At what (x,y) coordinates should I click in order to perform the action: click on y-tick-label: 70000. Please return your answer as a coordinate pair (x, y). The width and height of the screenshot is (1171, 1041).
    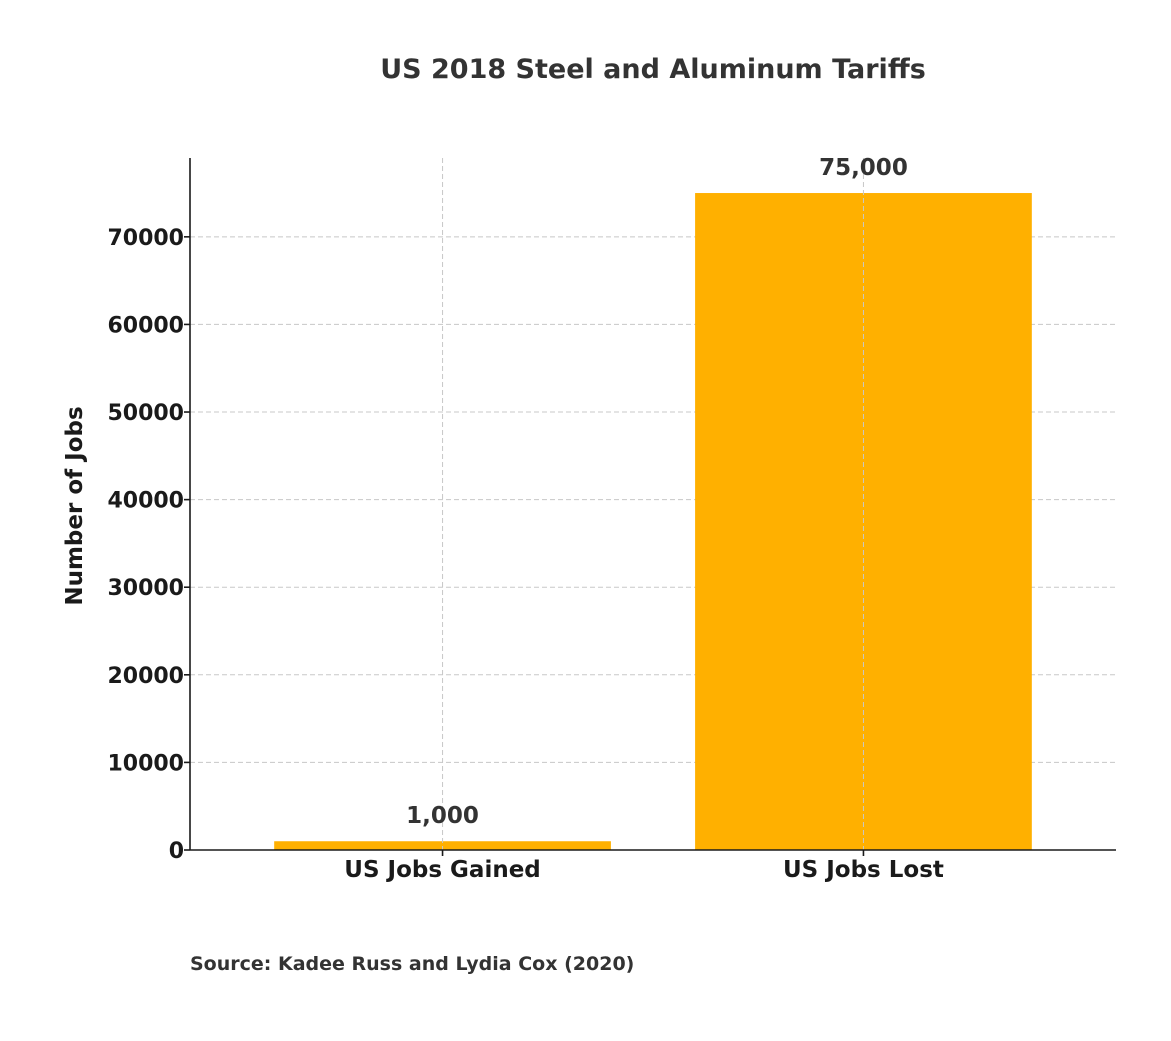
    Looking at the image, I should click on (145, 238).